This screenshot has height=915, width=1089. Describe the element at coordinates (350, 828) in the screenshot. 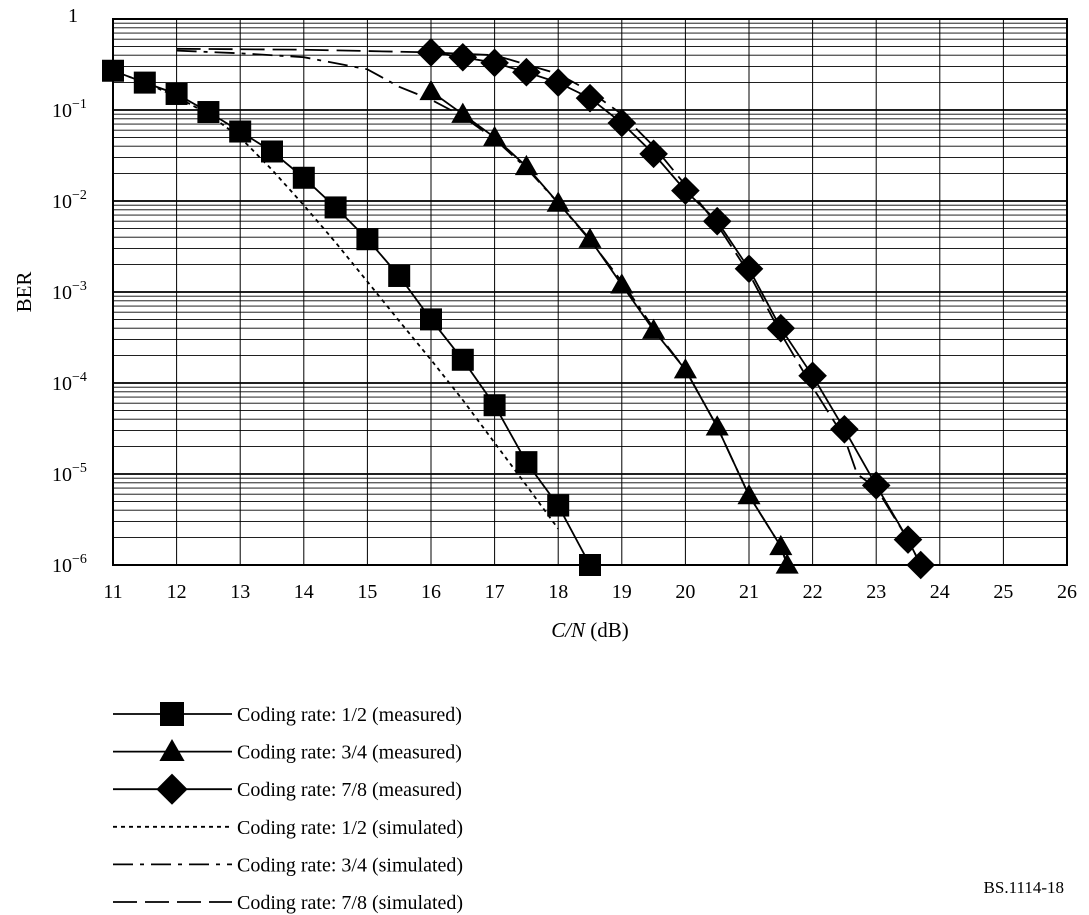

I see `legend-label: Coding rate: 1/2 (simulated)` at that location.